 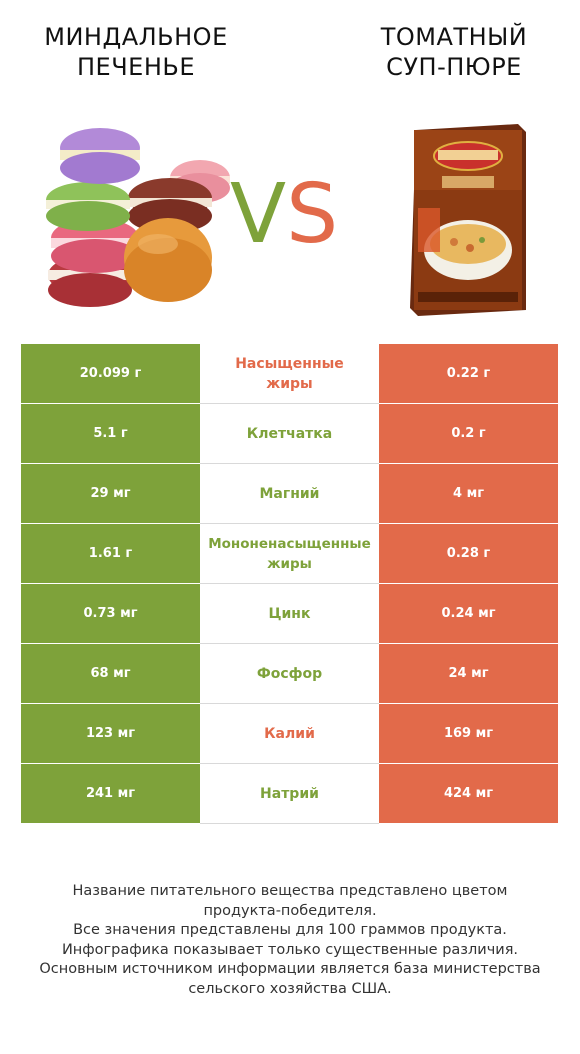 I want to click on nutrient-label: Фосфор, so click(x=289, y=674).